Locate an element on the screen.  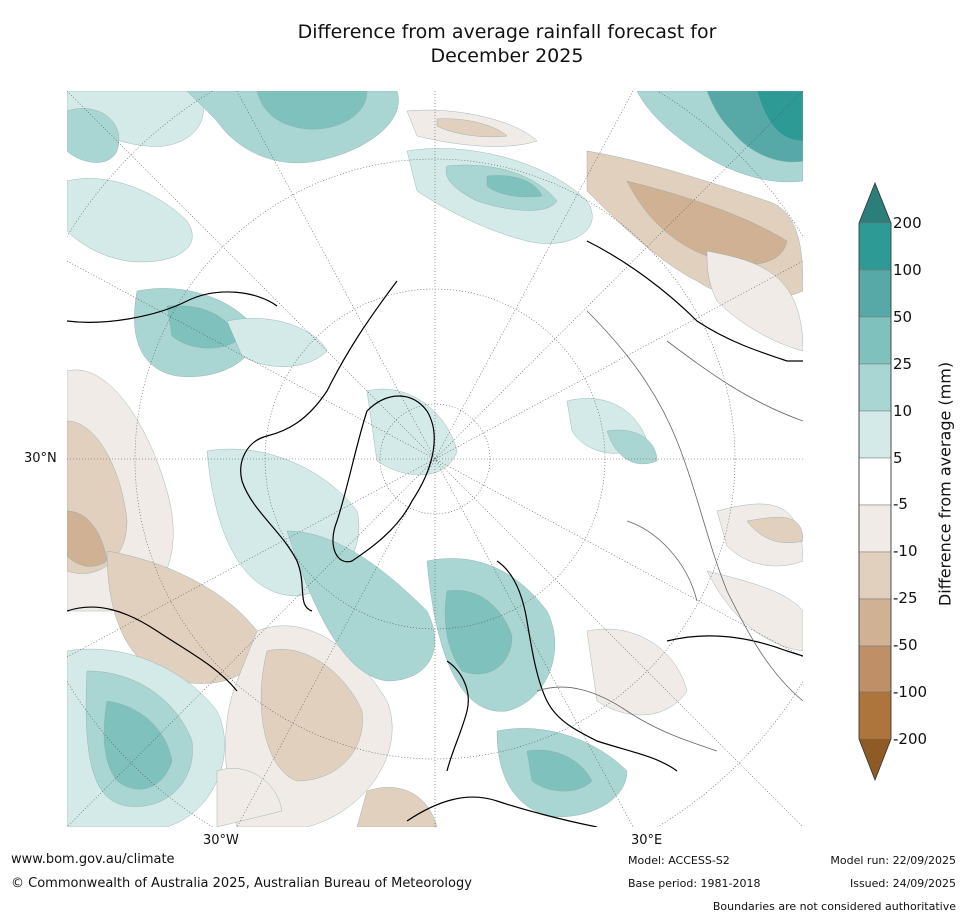
footer-issued: Issued: 24/09/2025 is located at coordinates (902, 883).